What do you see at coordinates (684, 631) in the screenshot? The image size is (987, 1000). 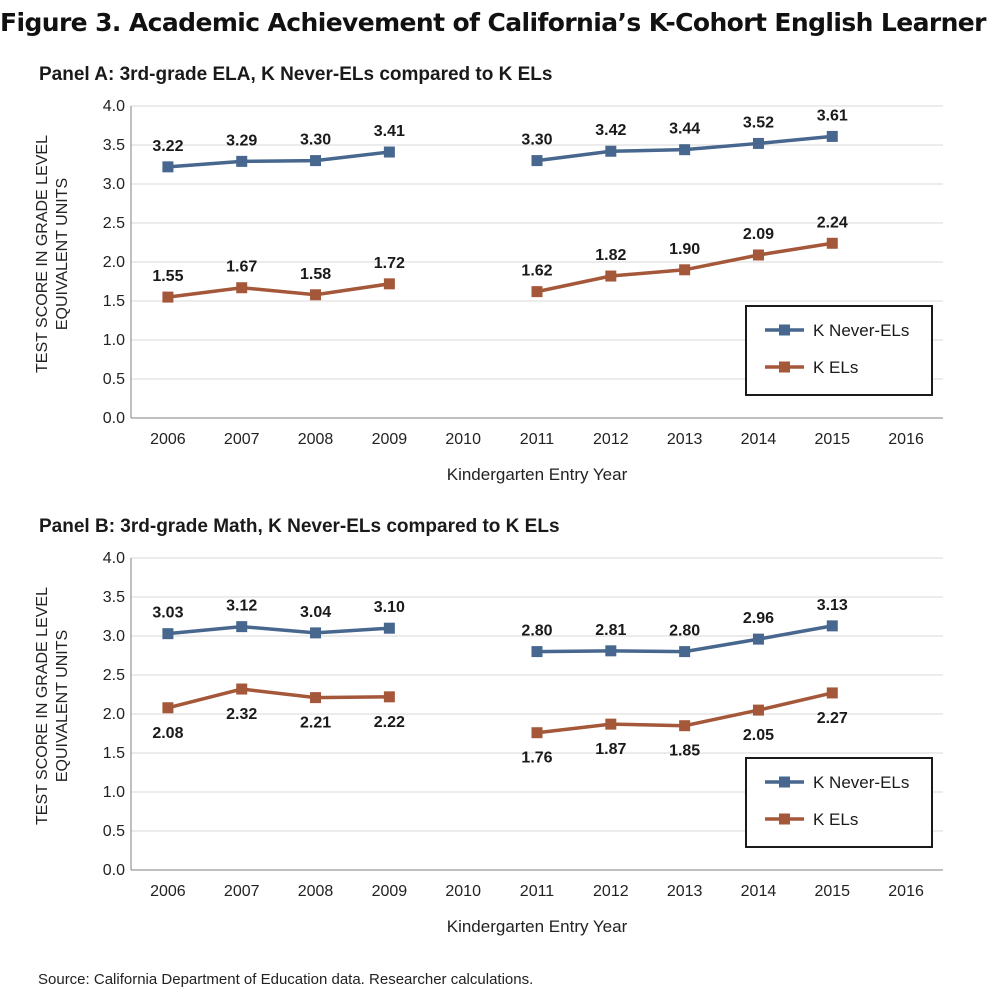 I see `data-label: 2.80` at bounding box center [684, 631].